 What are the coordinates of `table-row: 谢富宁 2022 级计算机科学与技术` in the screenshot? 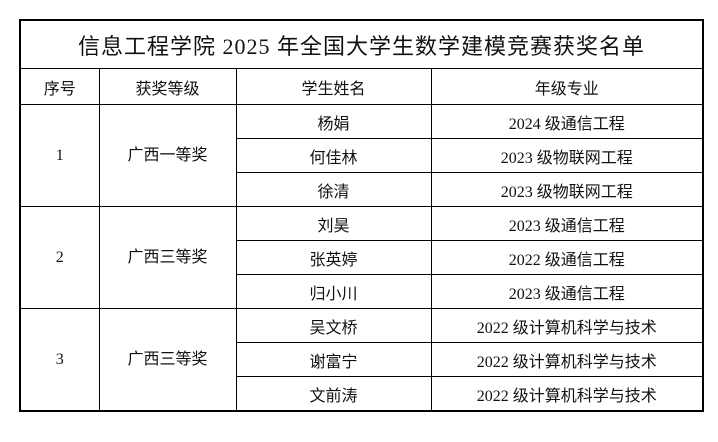 It's located at (362, 359).